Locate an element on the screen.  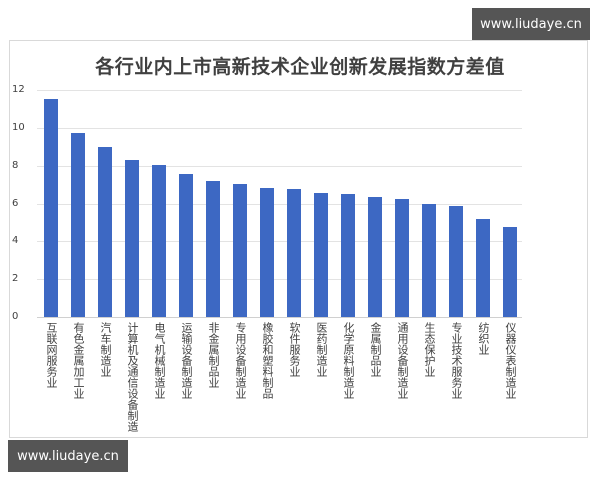
y-tick-label: 6 is located at coordinates (15, 203).